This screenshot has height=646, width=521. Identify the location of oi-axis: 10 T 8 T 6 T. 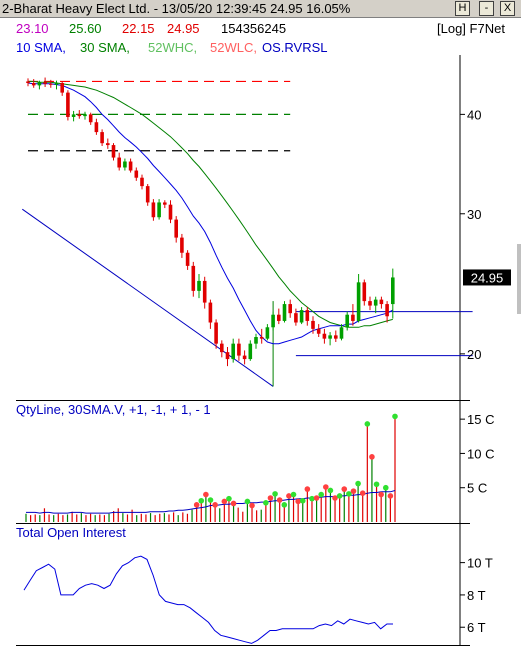
(476, 595).